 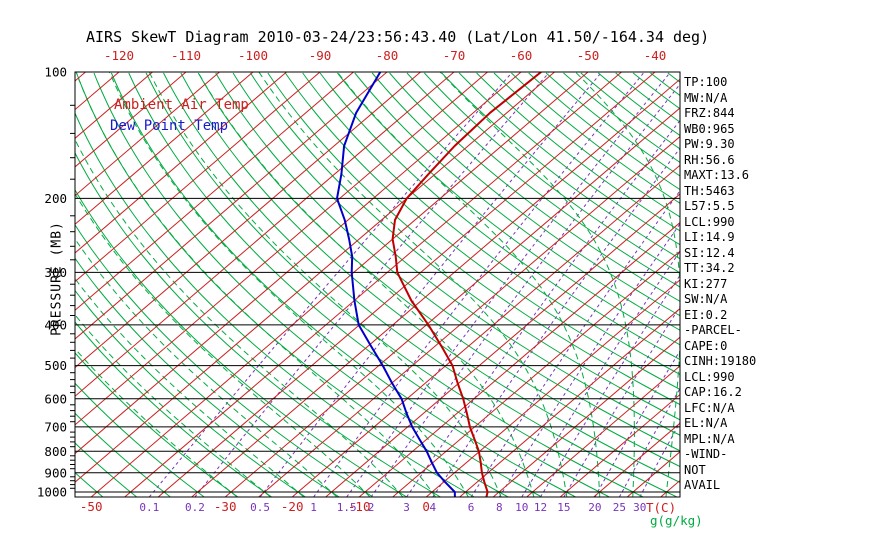 What do you see at coordinates (709, 190) in the screenshot?
I see `stat-line: TH:5463` at bounding box center [709, 190].